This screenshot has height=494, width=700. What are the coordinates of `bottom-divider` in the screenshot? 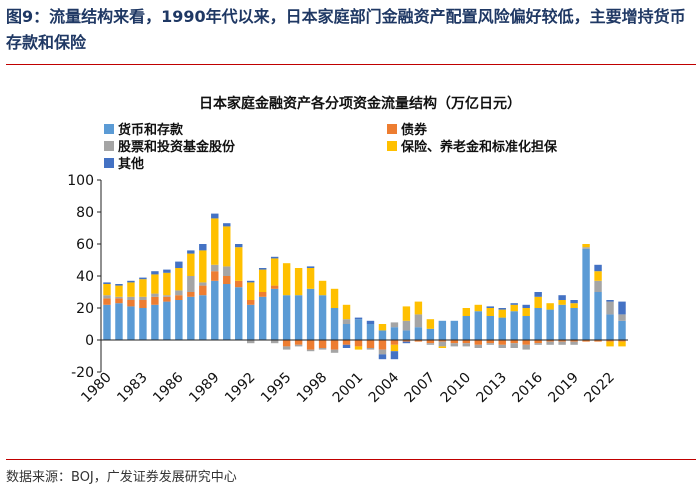 It's located at (351, 459).